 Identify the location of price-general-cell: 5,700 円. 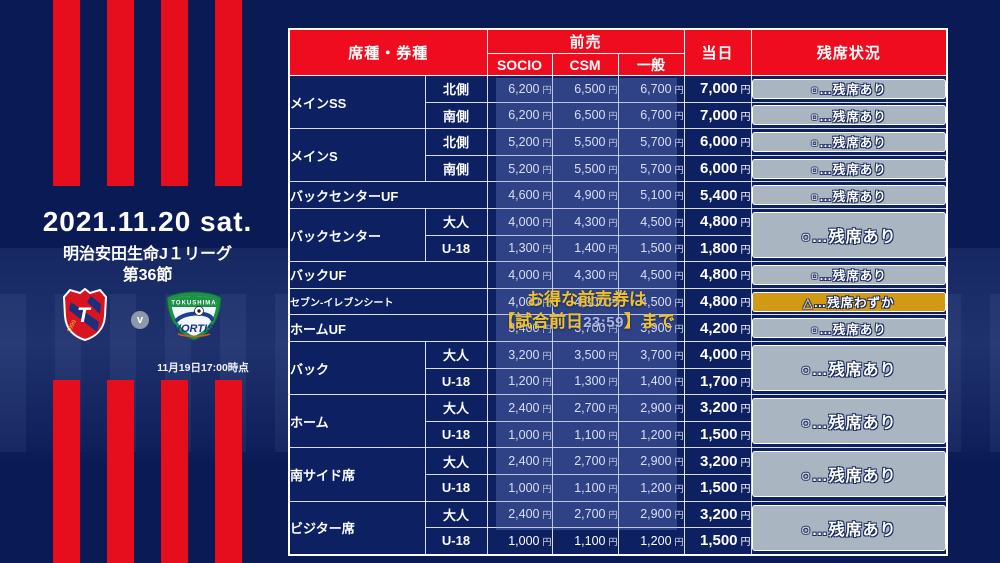
(651, 168).